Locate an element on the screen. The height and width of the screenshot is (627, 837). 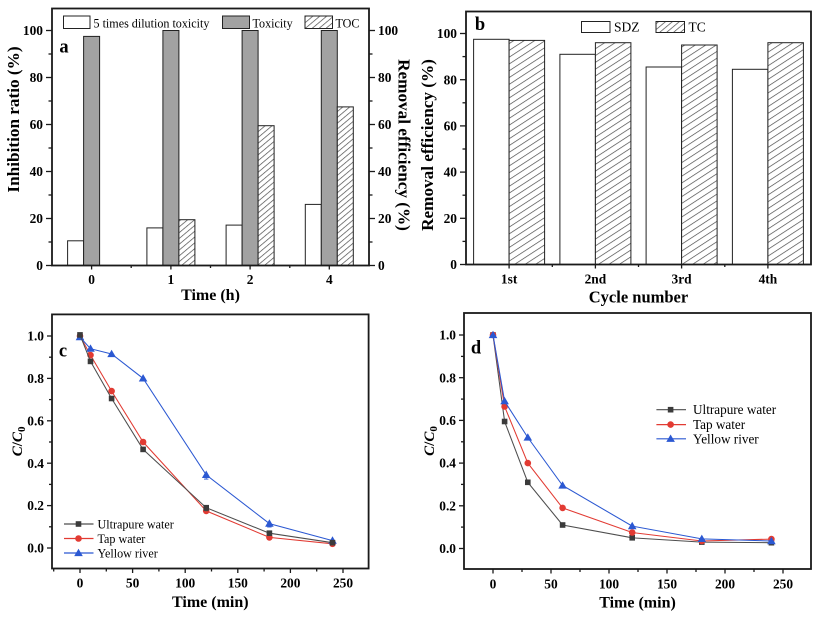
svg-text: SDZ is located at coordinates (627, 27).